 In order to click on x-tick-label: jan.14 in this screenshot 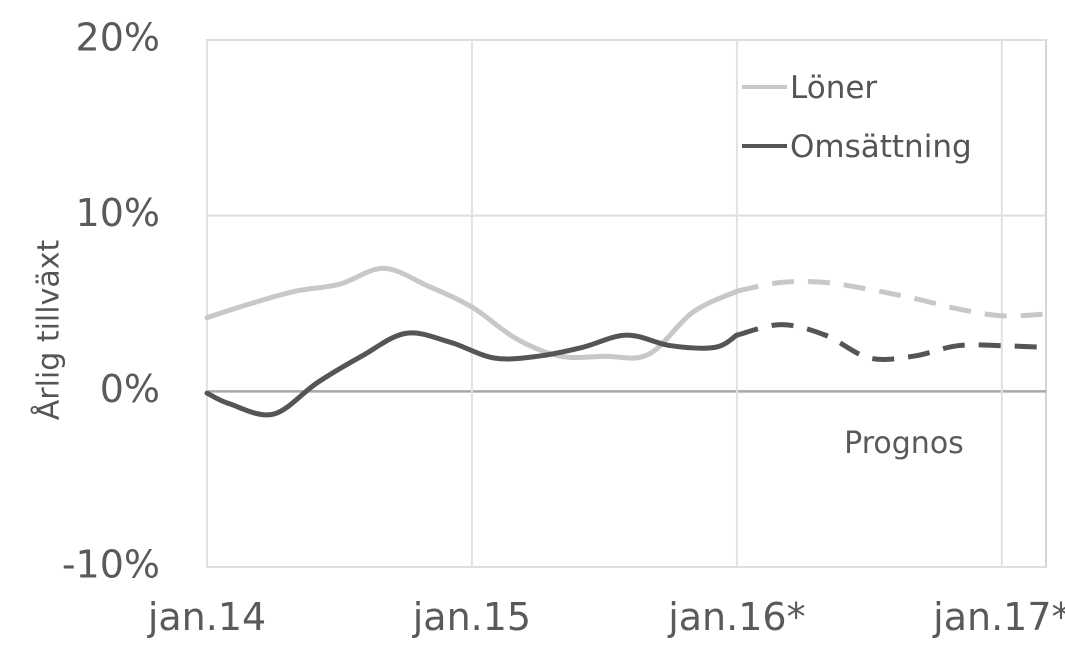, I will do `click(206, 617)`.